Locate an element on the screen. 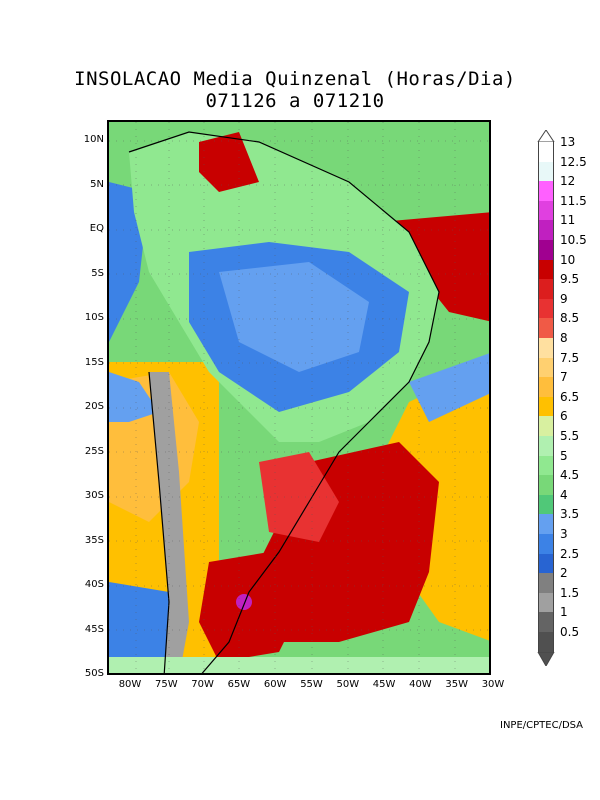 The image size is (600, 800). map-title: INSOLACAO Media Quinzenal (Horas/Dia) is located at coordinates (295, 79).